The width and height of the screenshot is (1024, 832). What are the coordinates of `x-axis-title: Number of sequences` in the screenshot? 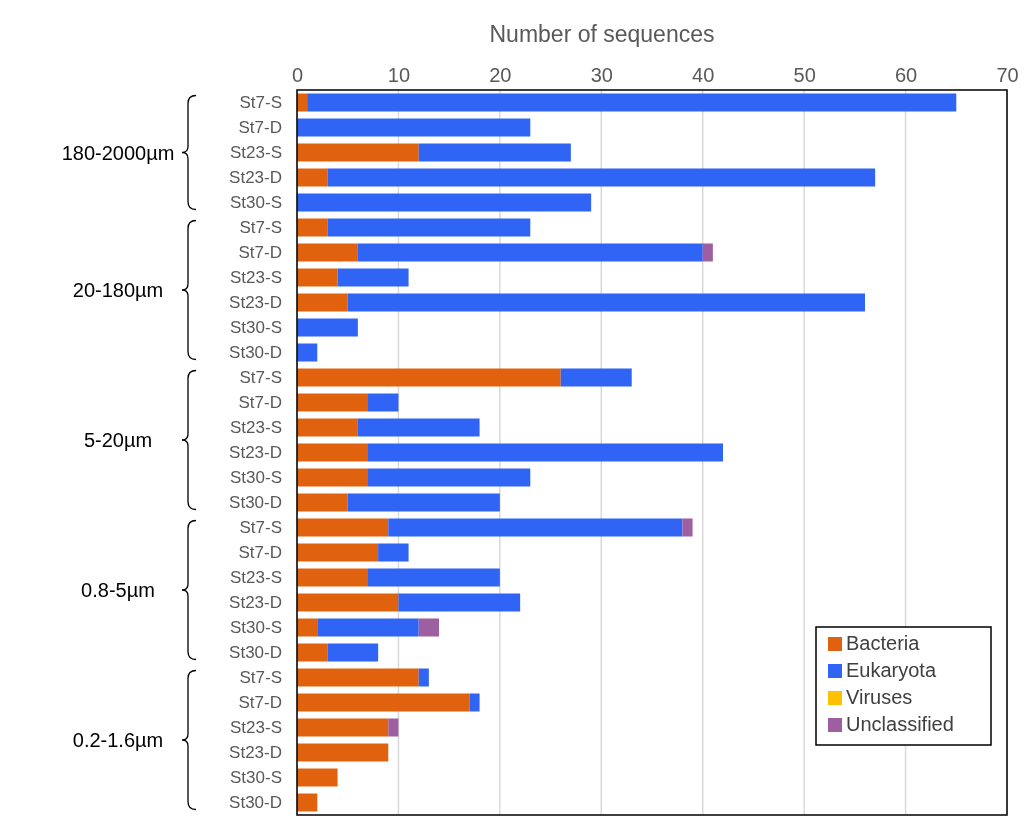 It's located at (602, 34).